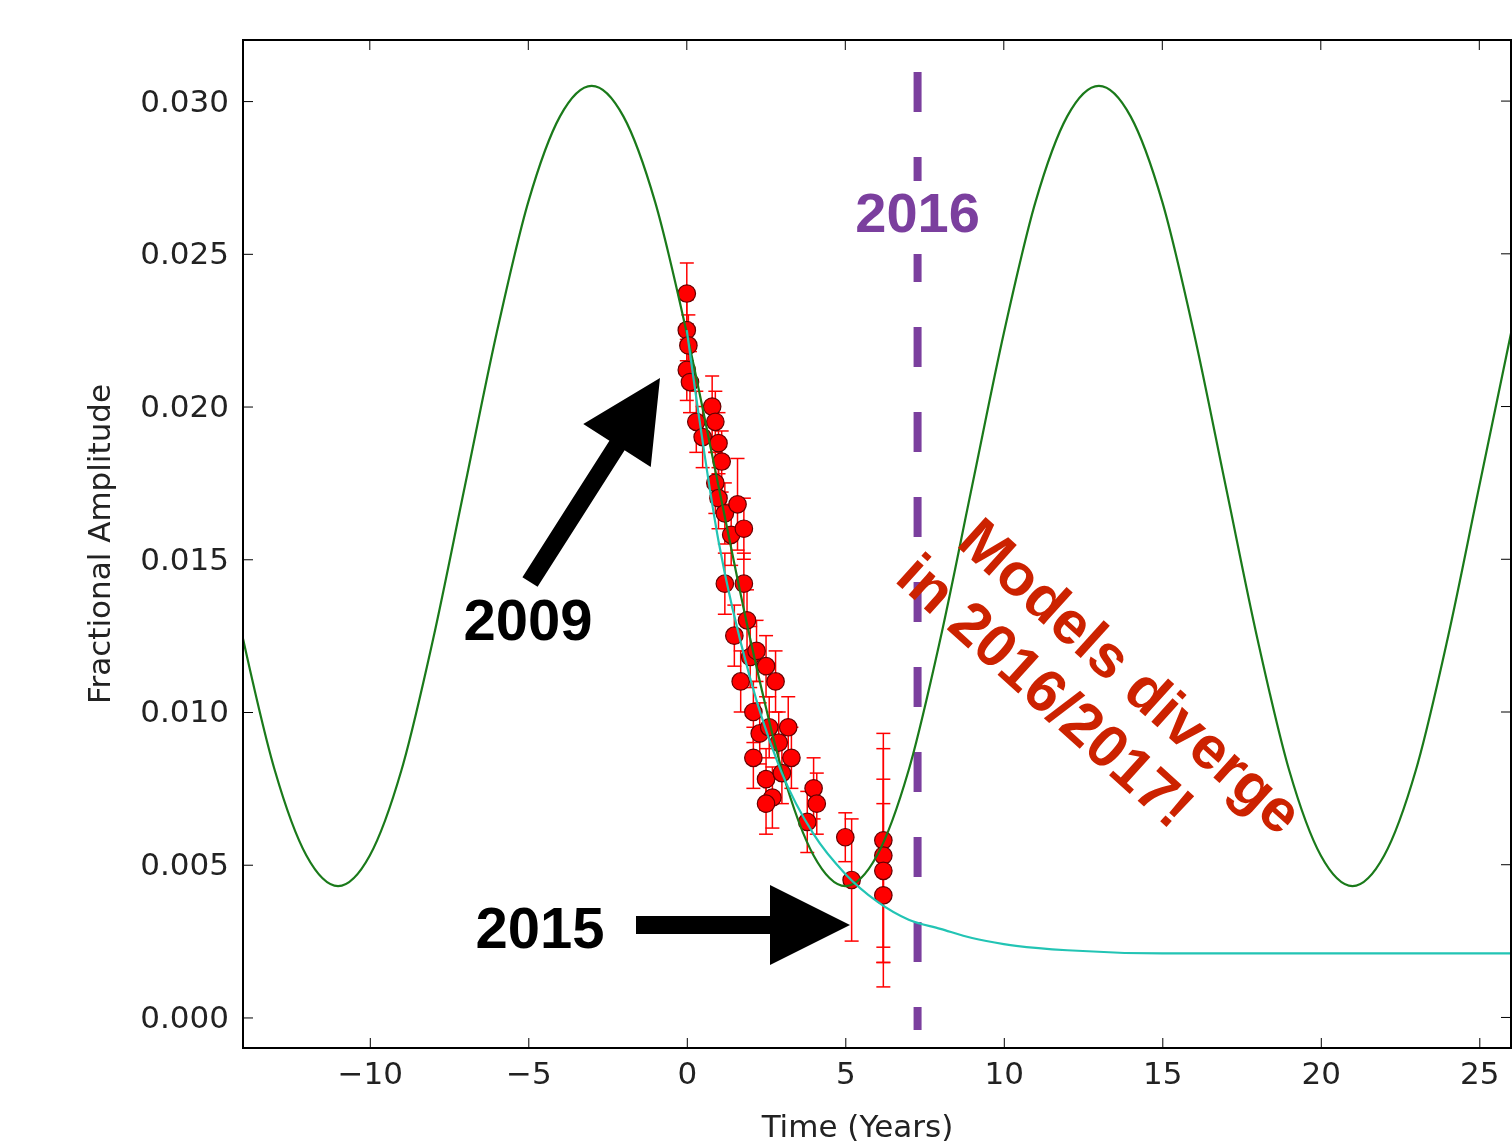  I want to click on y-tick-label: 0.010, so click(184, 711).